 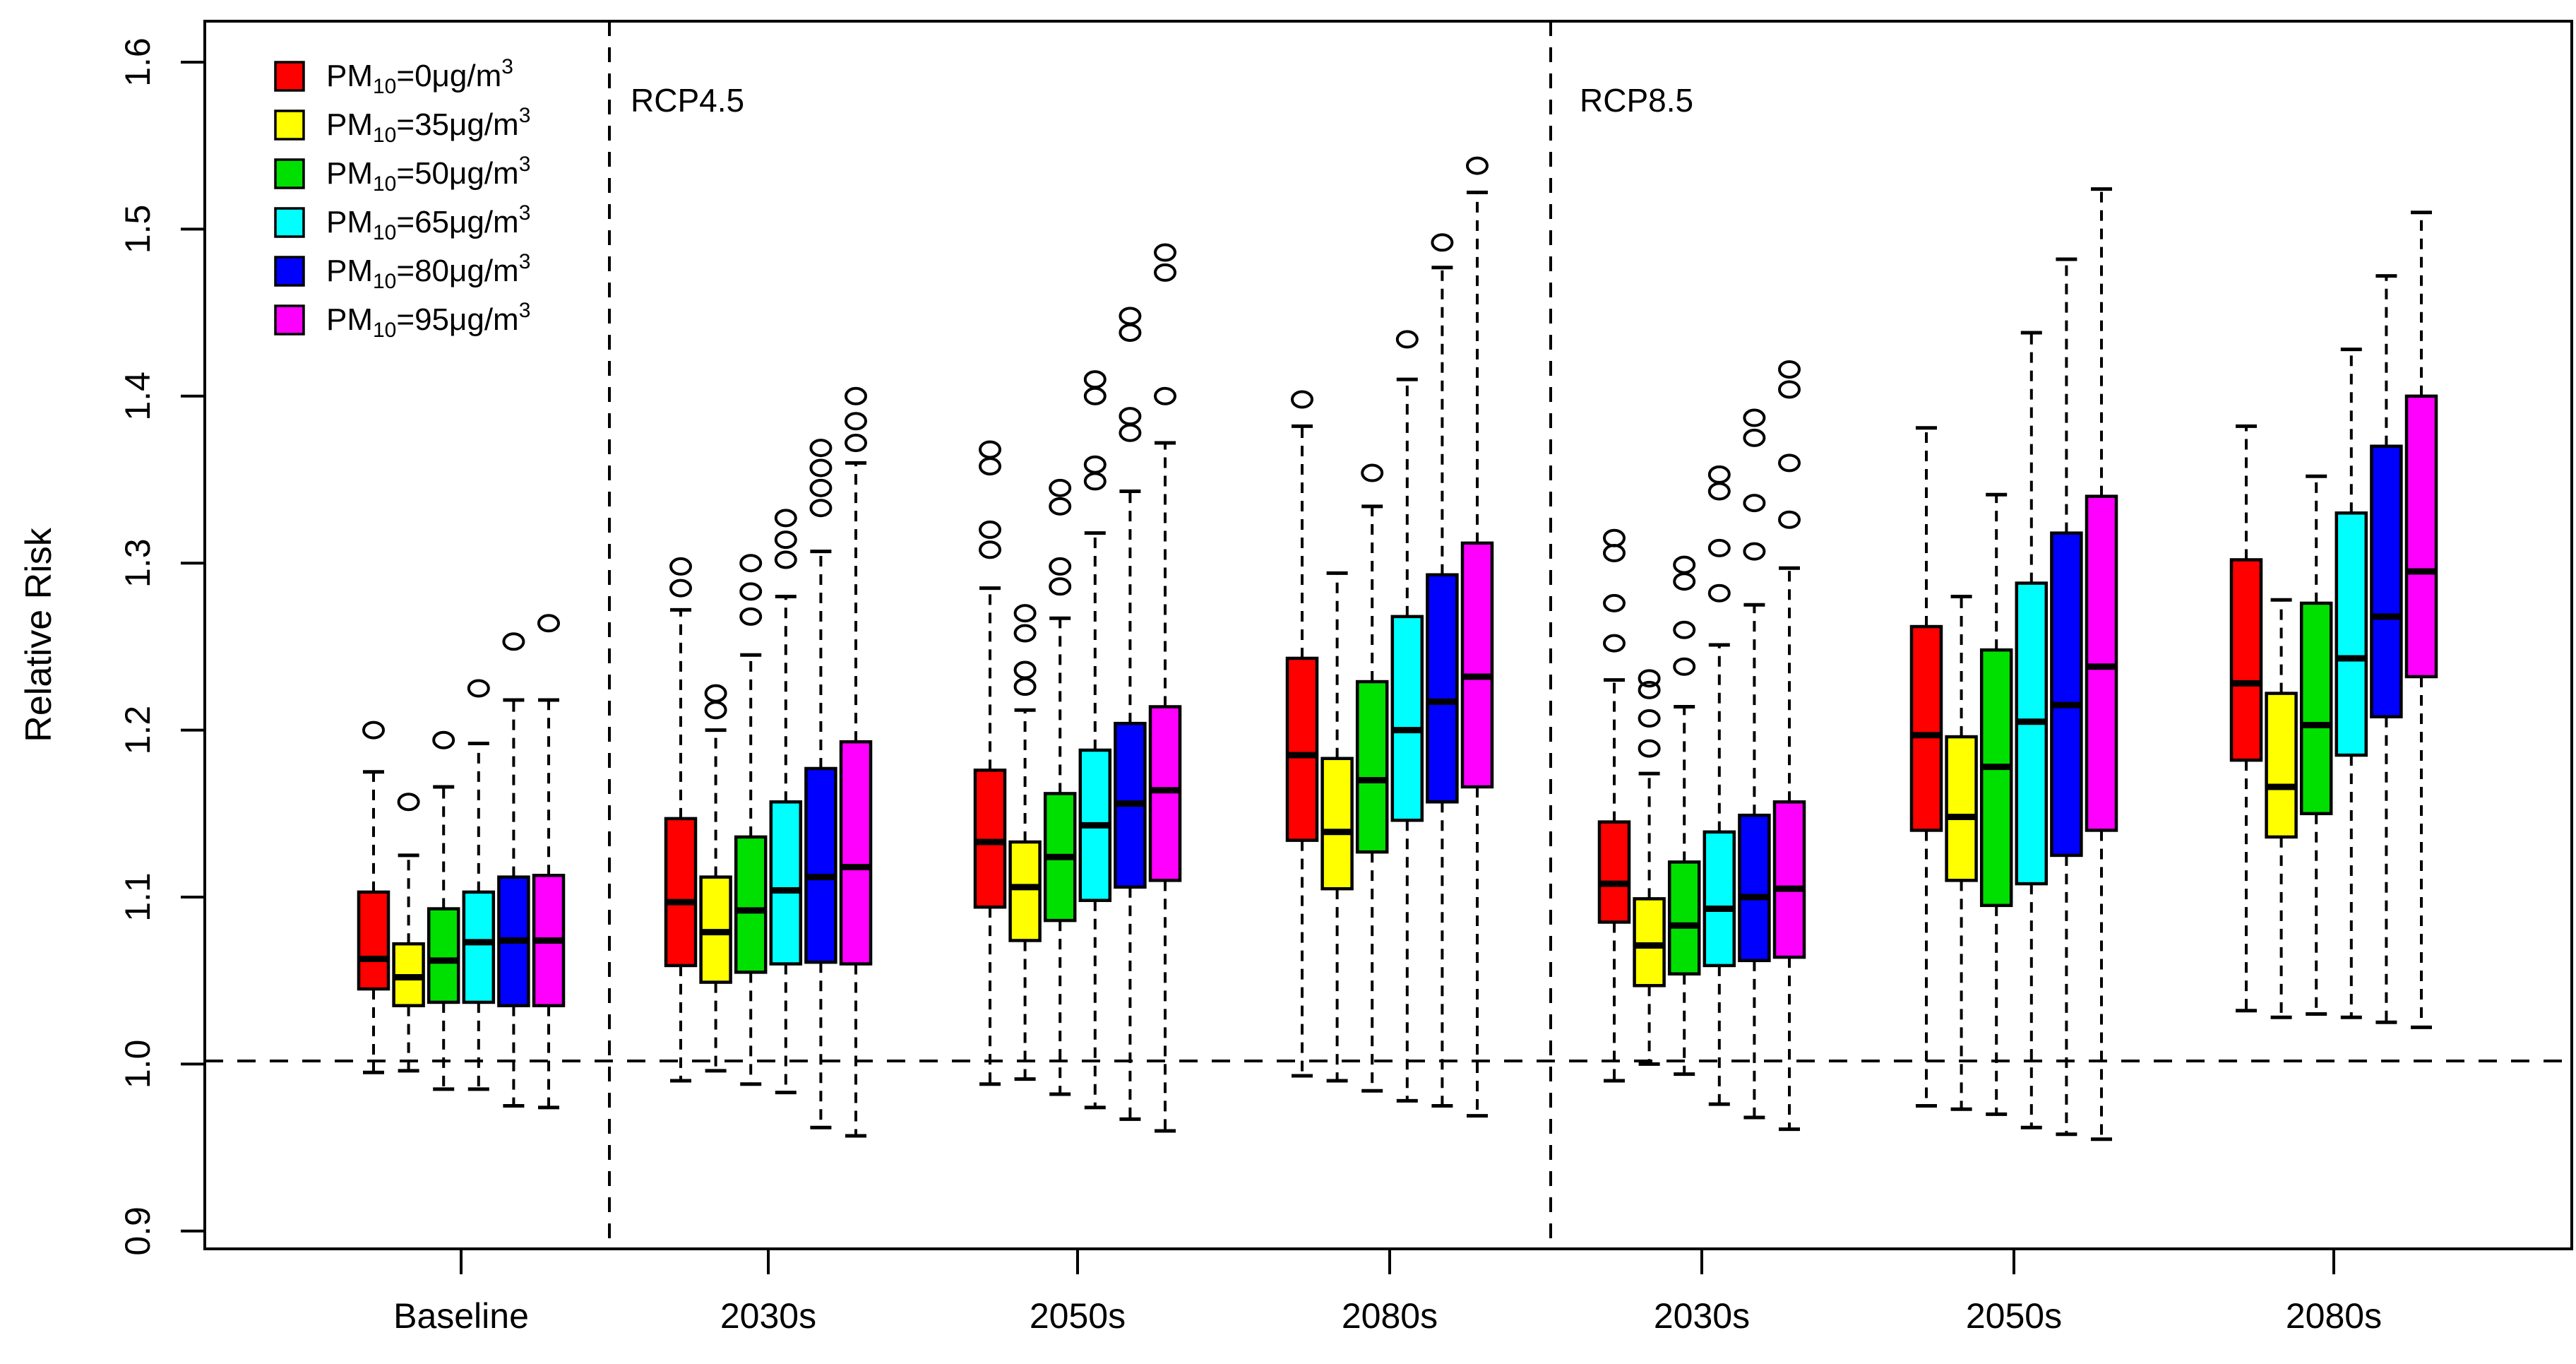 I want to click on box-baseline-pm95, so click(x=549, y=862).